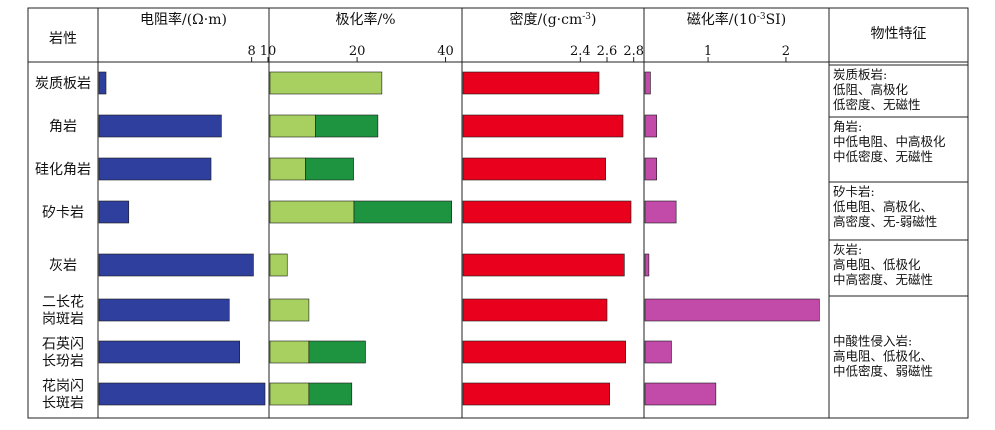 The height and width of the screenshot is (430, 995). Describe the element at coordinates (63, 311) in the screenshot. I see `rock-type-label: 二长花岗斑岩` at that location.